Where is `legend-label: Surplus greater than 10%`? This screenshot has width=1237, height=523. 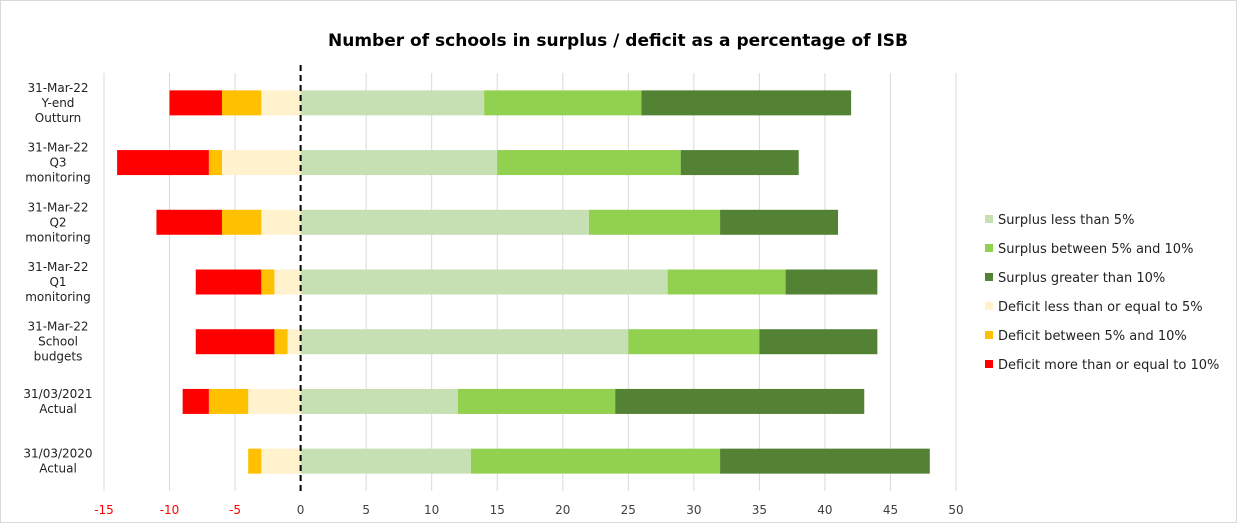
legend-label: Surplus greater than 10% is located at coordinates (1081, 278).